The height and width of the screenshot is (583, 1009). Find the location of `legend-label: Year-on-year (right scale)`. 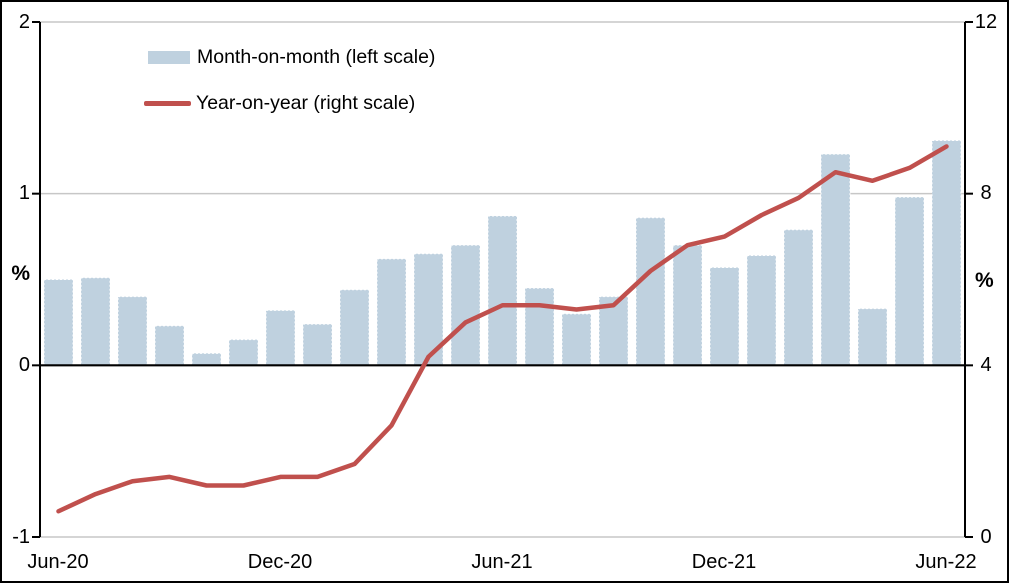

legend-label: Year-on-year (right scale) is located at coordinates (306, 103).